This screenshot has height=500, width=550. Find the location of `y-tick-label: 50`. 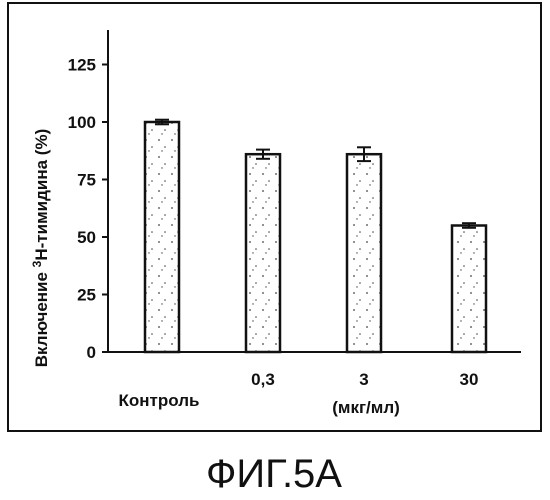

y-tick-label: 50 is located at coordinates (86, 237).